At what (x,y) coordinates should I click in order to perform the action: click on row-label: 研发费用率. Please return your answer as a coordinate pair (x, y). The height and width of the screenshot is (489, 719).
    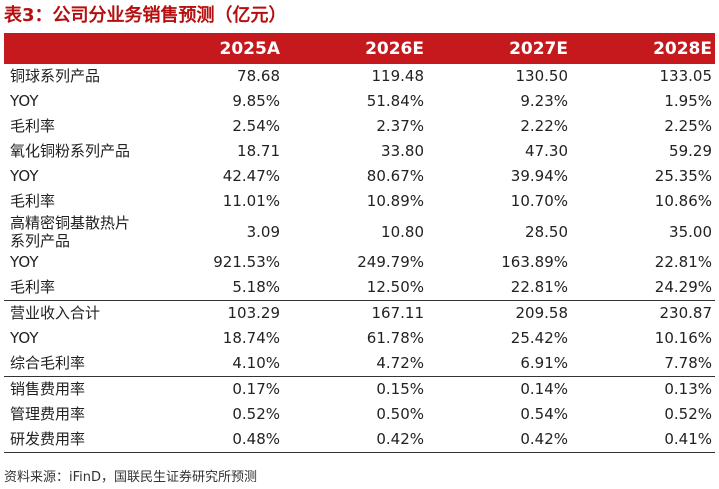
    Looking at the image, I should click on (71, 440).